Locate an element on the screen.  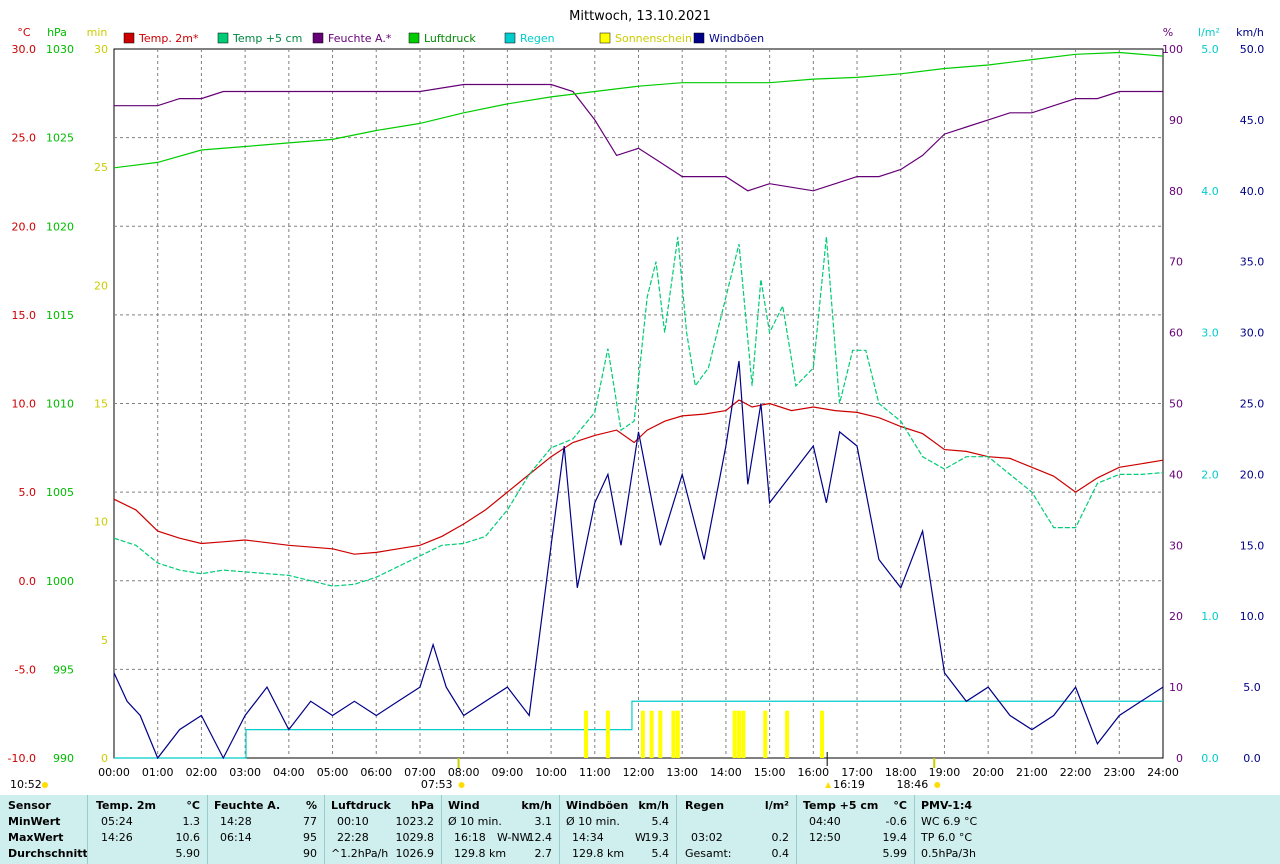
humidity-tick-label: 0 is located at coordinates (1179, 758).